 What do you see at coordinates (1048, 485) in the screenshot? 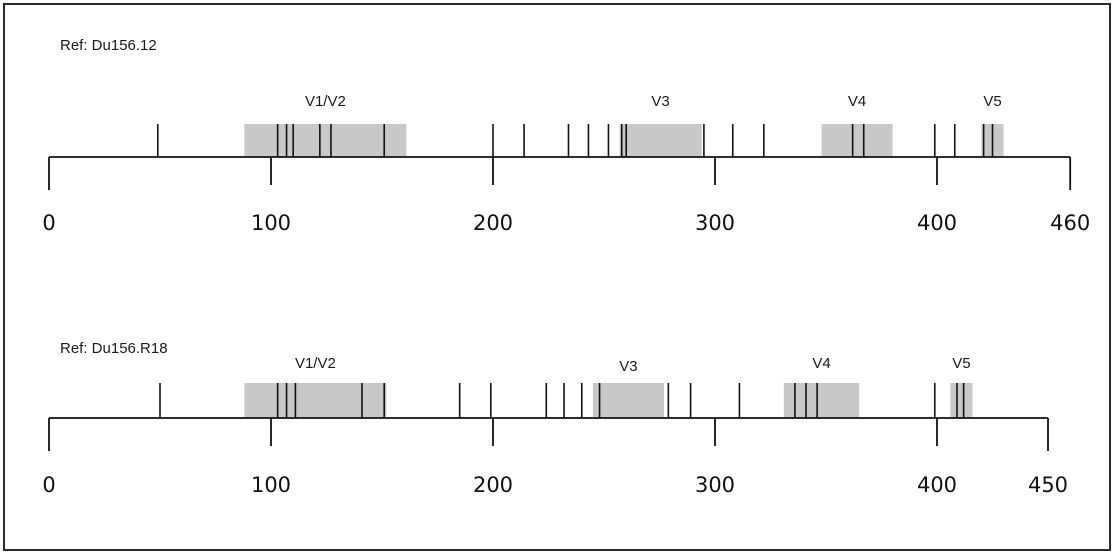
I see `scale-tick-label: 450` at bounding box center [1048, 485].